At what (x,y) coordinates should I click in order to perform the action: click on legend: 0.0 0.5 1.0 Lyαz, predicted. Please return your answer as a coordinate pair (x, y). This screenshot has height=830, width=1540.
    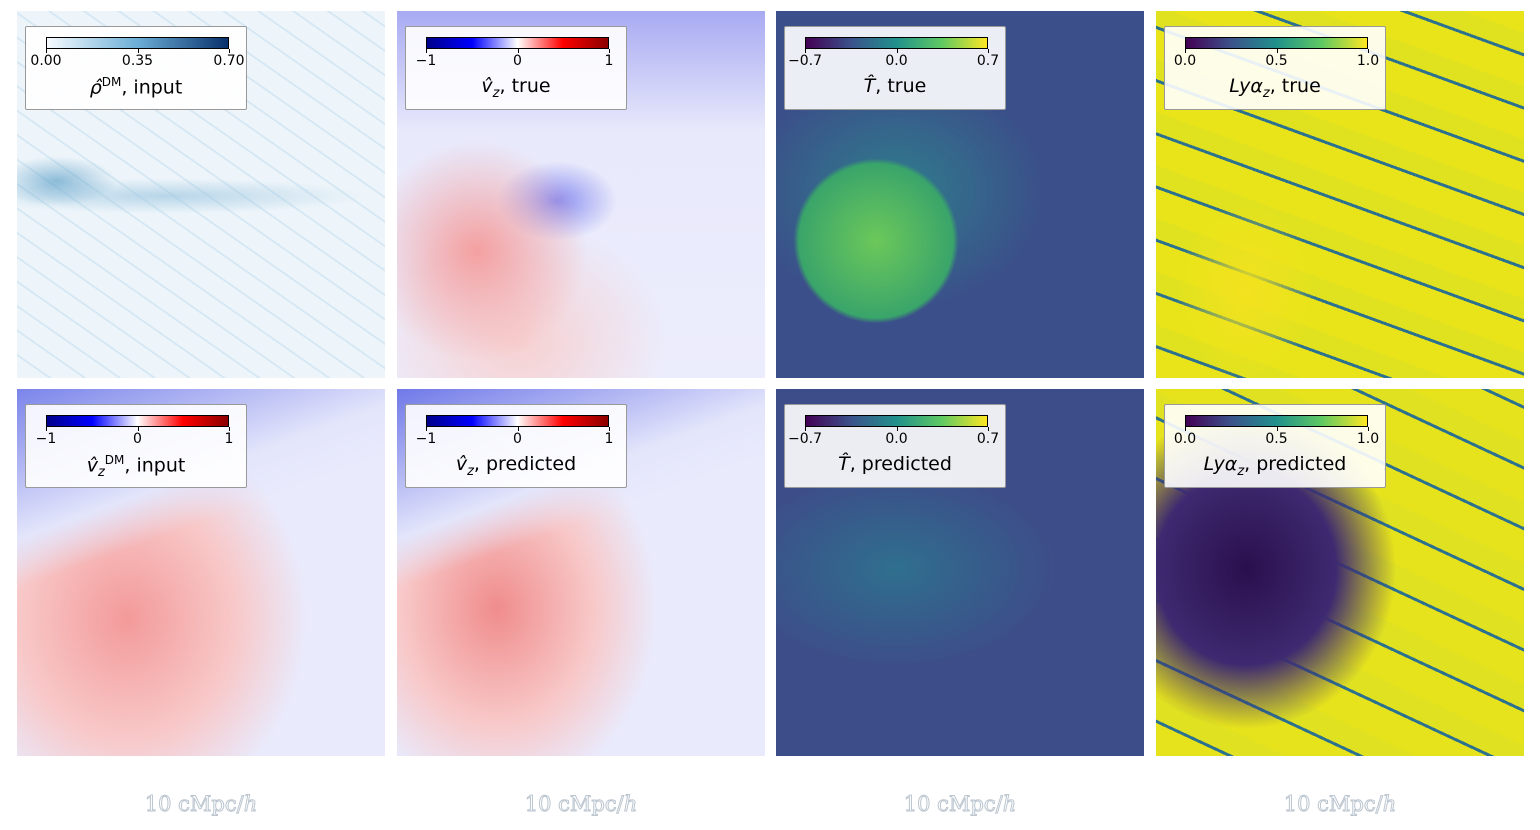
    Looking at the image, I should click on (1275, 446).